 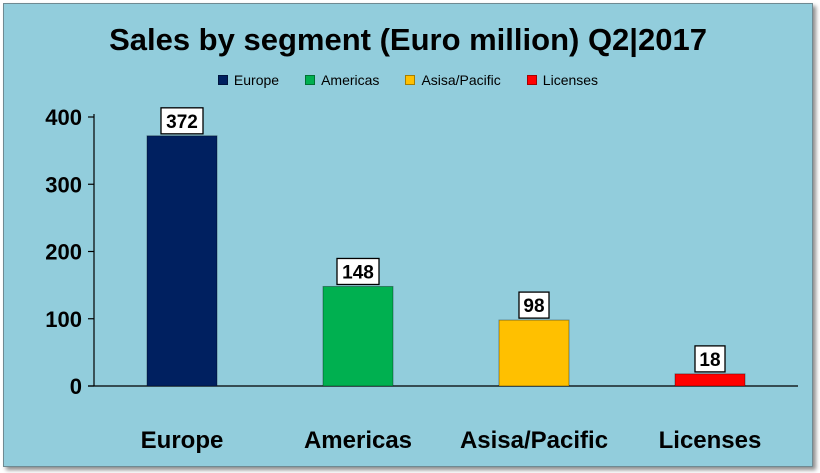 I want to click on legend-item-asia-pacific: Asisa/Pacific, so click(x=453, y=80).